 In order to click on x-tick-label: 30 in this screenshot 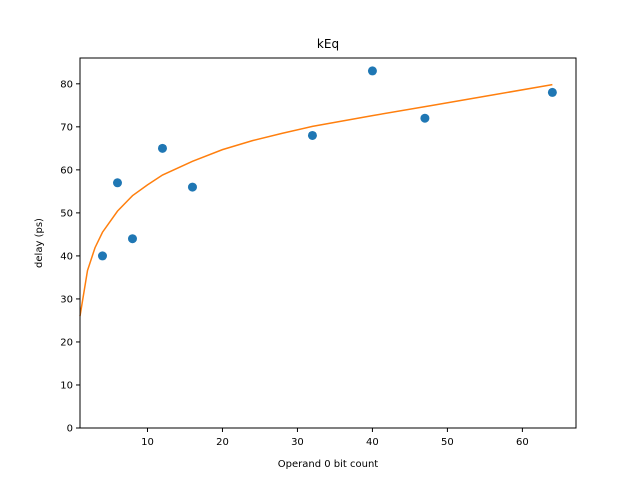, I will do `click(297, 442)`.